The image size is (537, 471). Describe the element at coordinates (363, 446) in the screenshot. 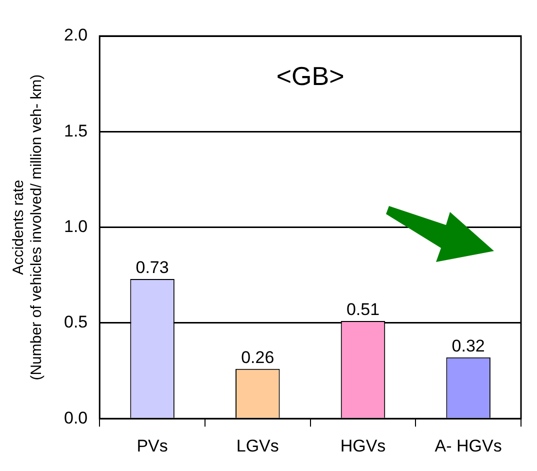

I see `x-tick-label: HGVs` at that location.